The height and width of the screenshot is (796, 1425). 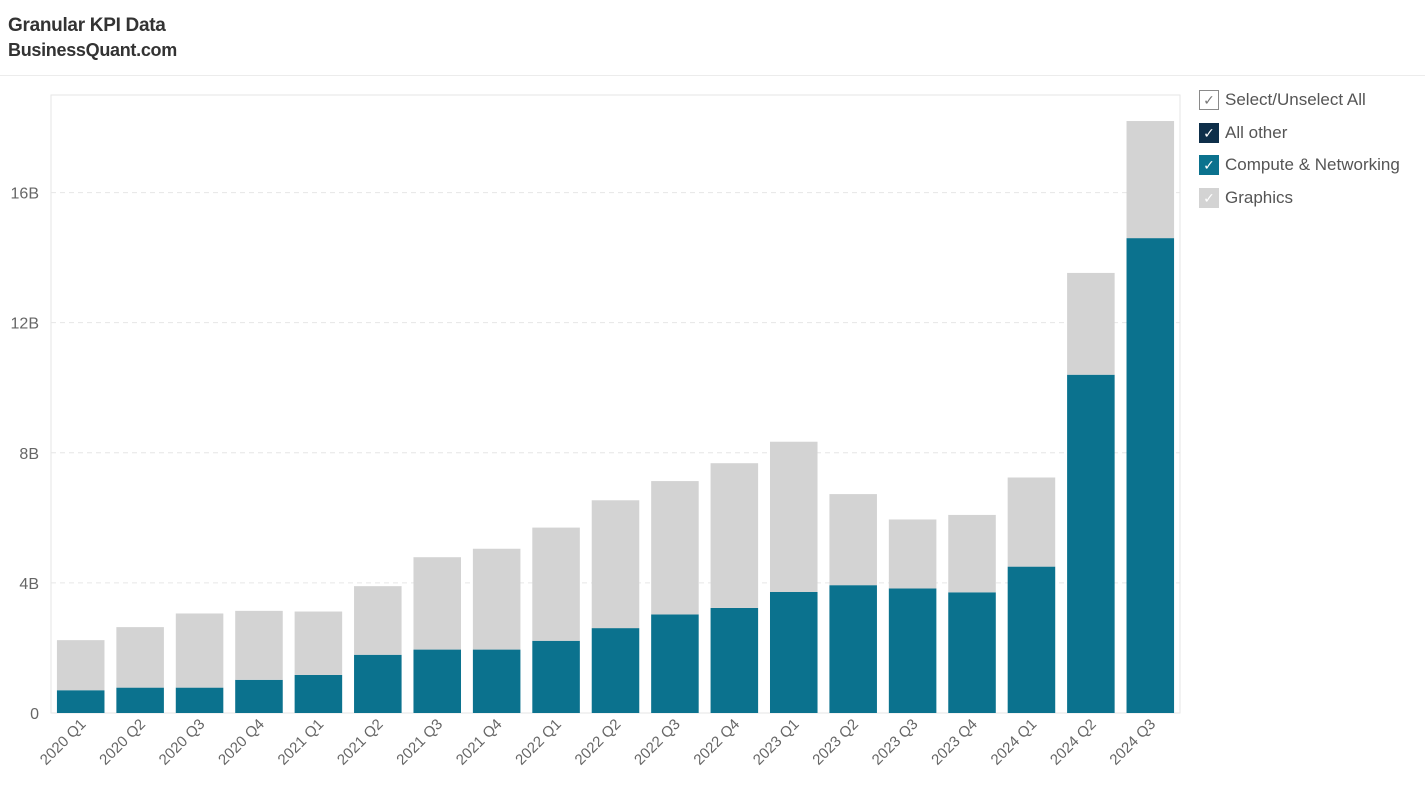 I want to click on legend-label: All other, so click(x=1256, y=132).